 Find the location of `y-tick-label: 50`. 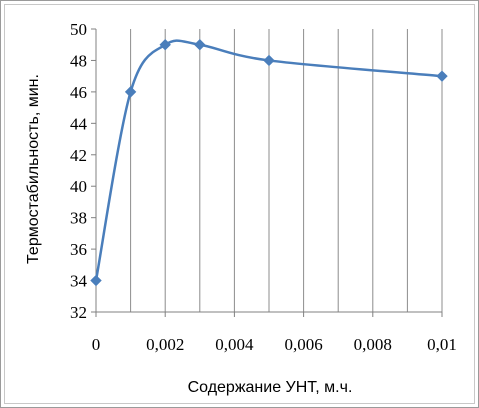

y-tick-label: 50 is located at coordinates (78, 29).